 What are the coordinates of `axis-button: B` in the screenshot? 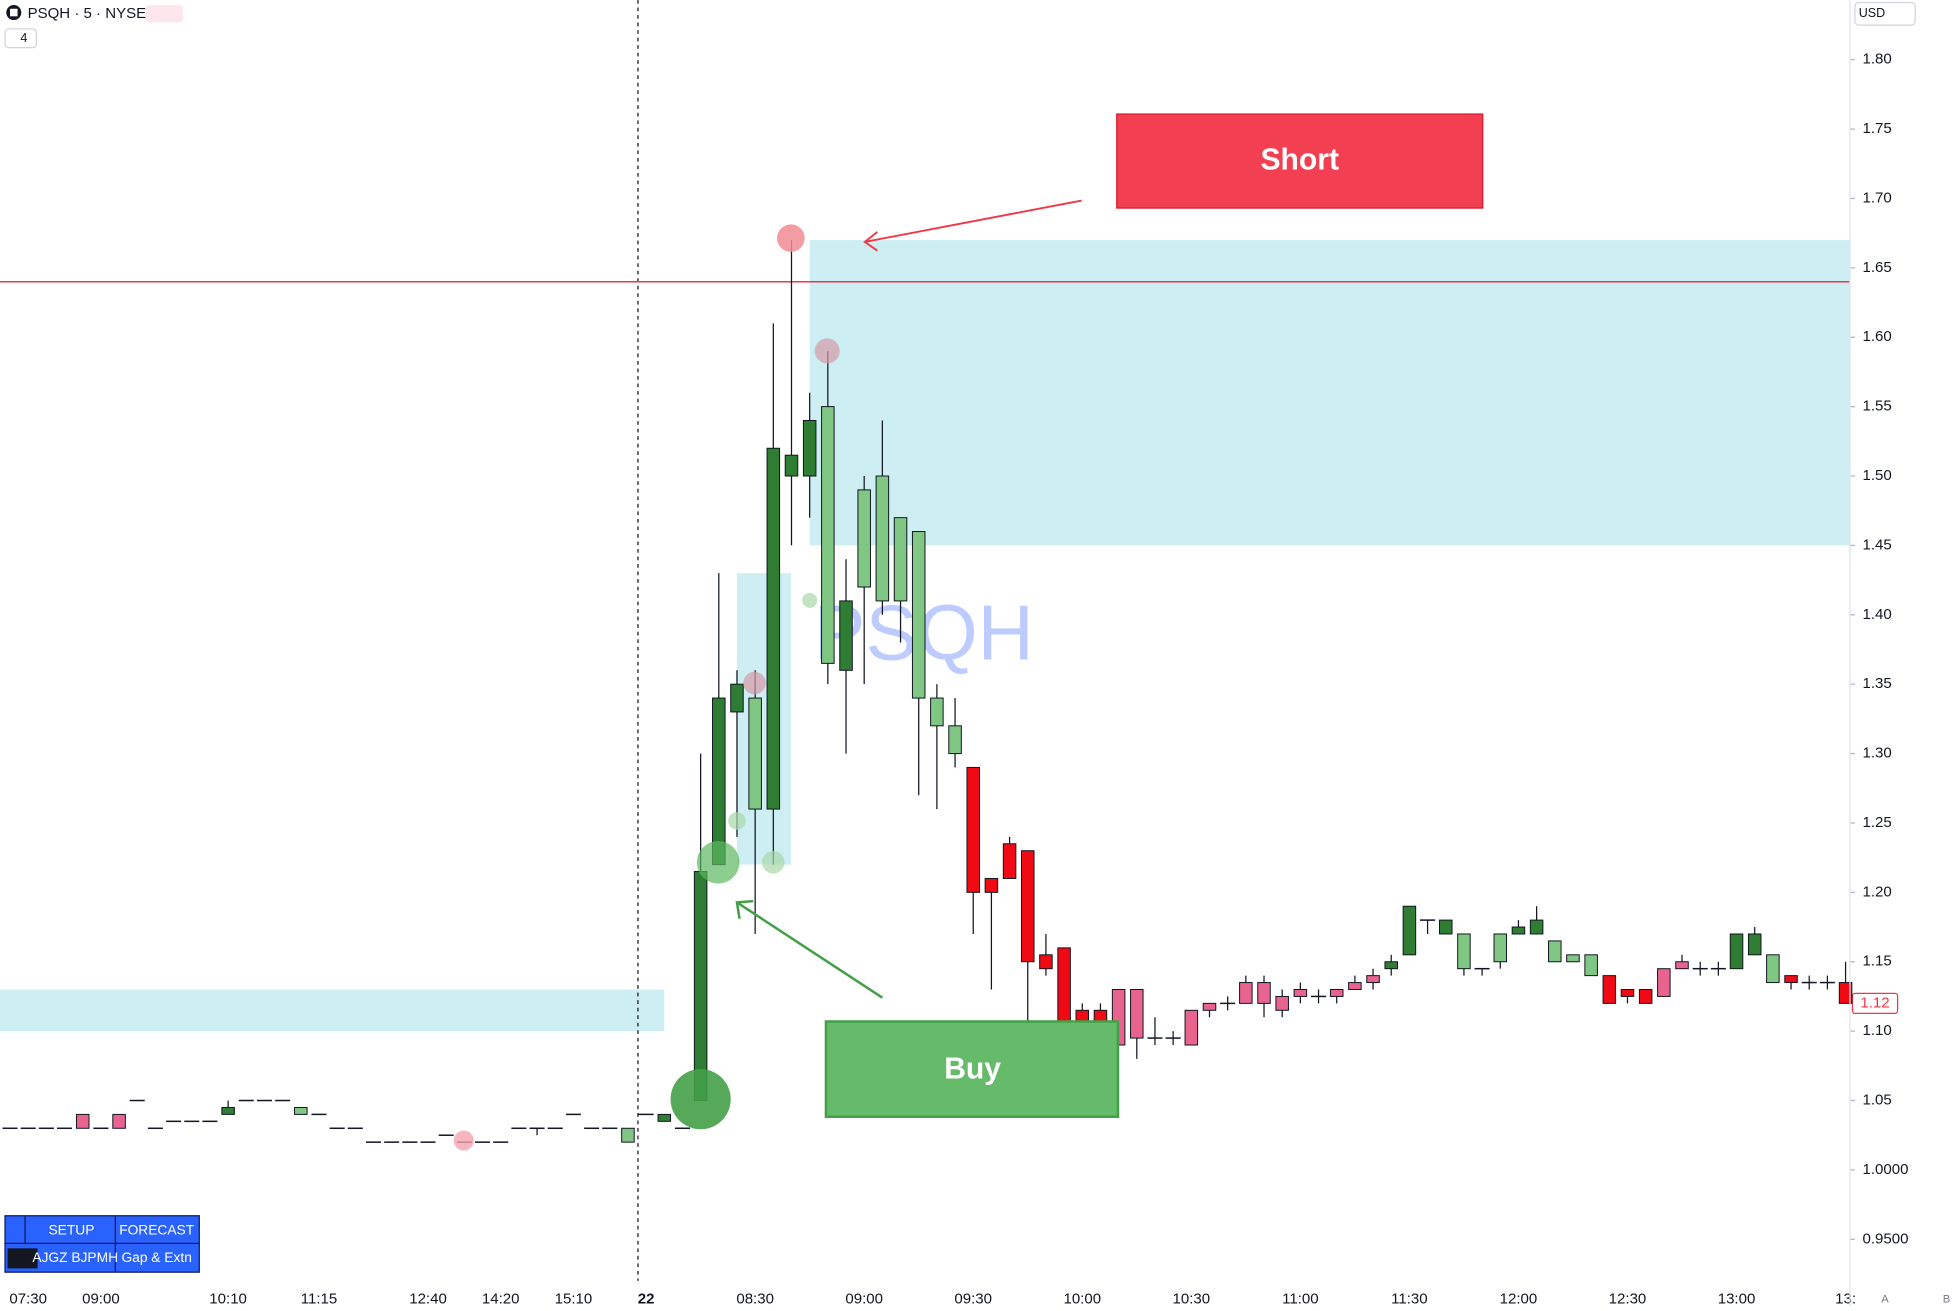 It's located at (1947, 1300).